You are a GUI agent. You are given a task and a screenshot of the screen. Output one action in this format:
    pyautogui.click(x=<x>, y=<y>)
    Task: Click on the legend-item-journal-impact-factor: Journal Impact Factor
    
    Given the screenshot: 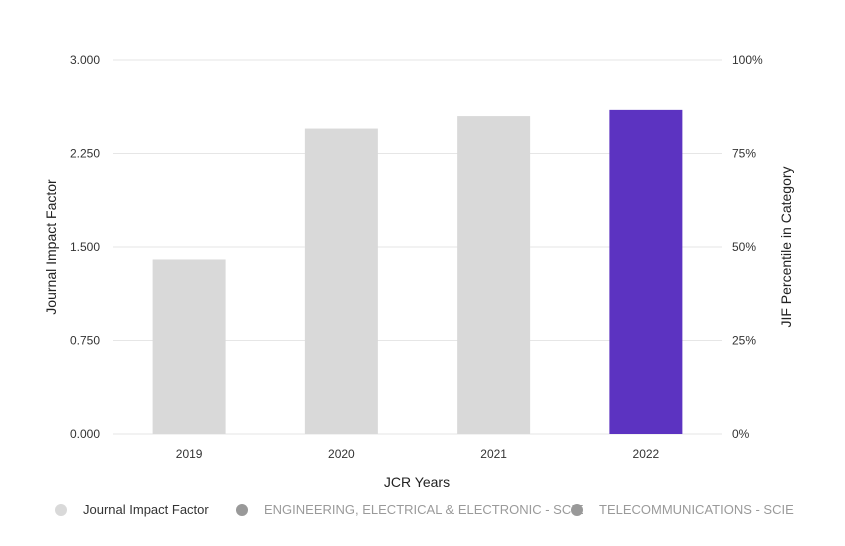 What is the action you would take?
    pyautogui.click(x=132, y=509)
    